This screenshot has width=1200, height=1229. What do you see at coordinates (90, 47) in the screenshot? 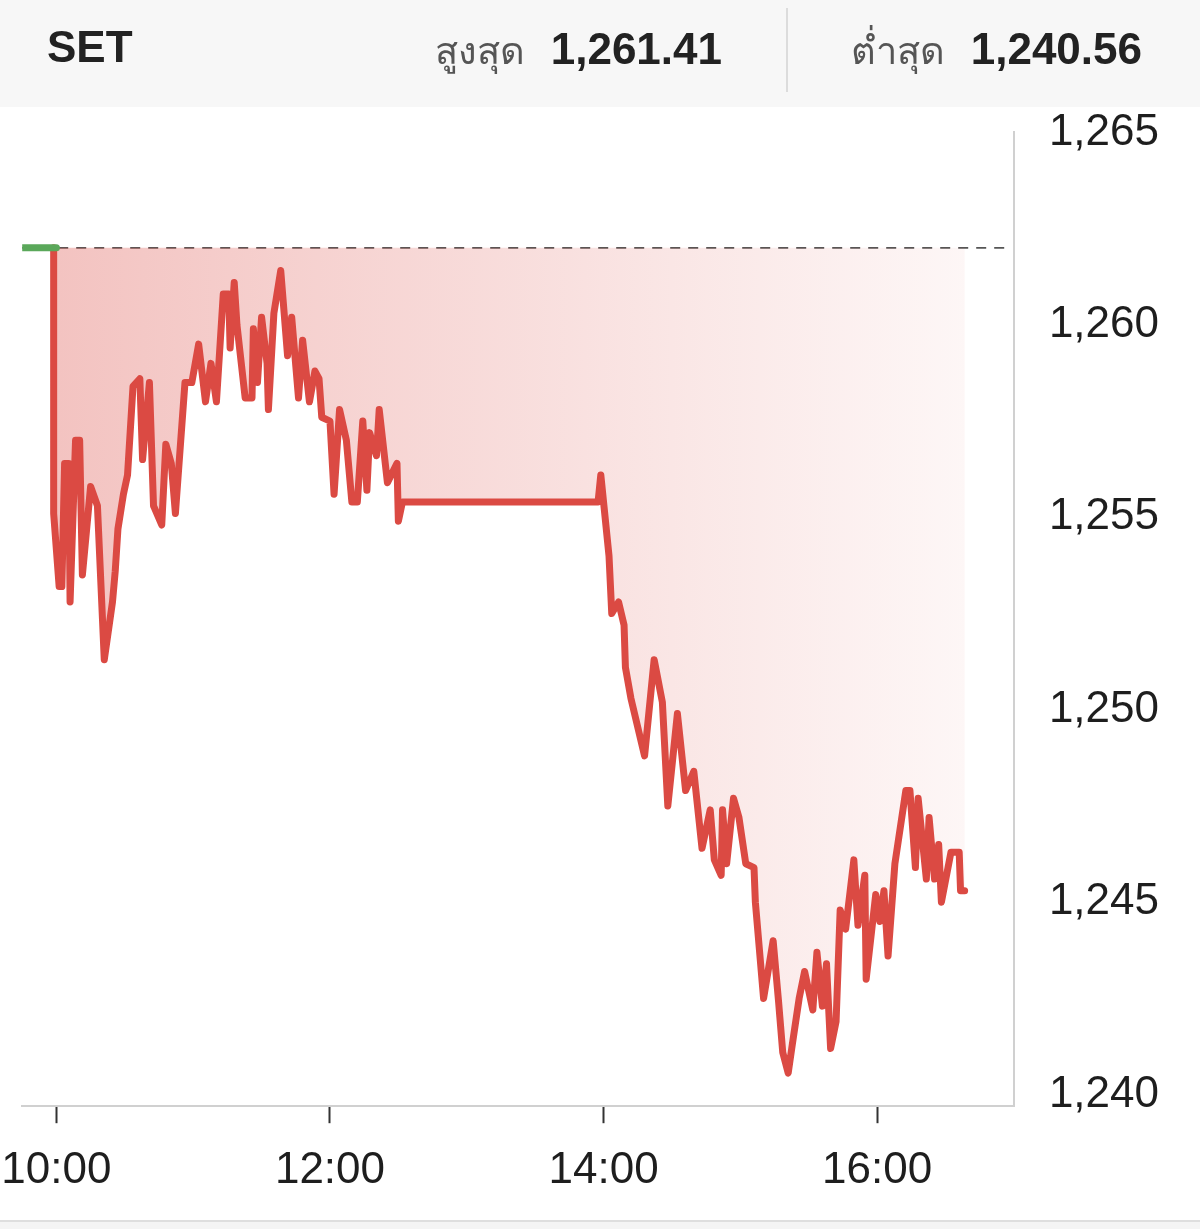
I see `chart-title: SET` at bounding box center [90, 47].